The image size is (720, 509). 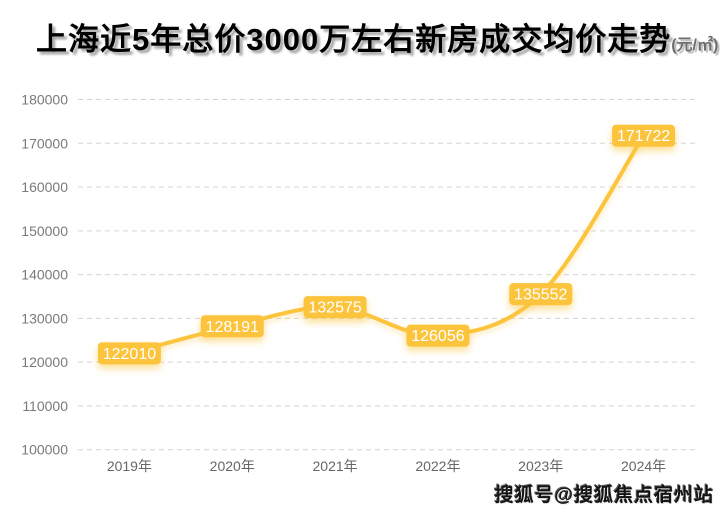 I want to click on data-label-value: 122010, so click(x=129, y=354).